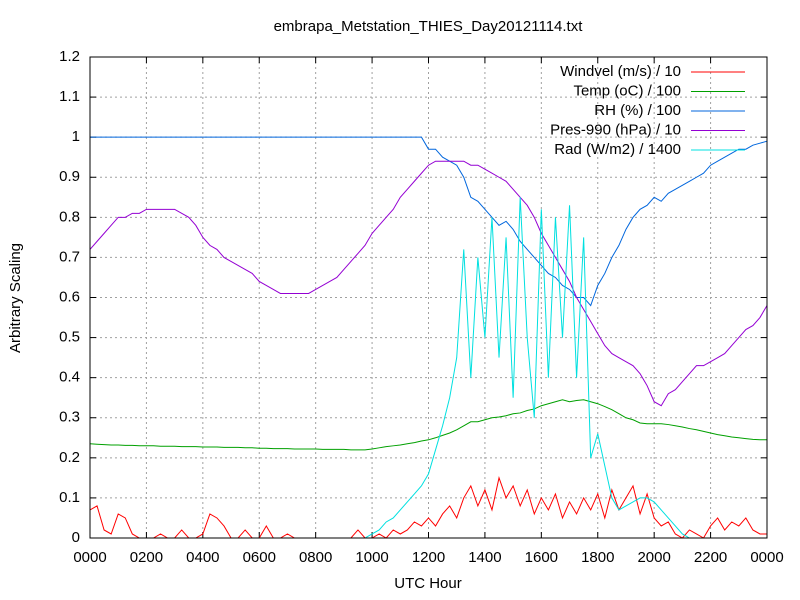 The width and height of the screenshot is (800, 600). Describe the element at coordinates (429, 26) in the screenshot. I see `chart-title: embrapa_Metstation_THIES_Day20121114.txt` at that location.